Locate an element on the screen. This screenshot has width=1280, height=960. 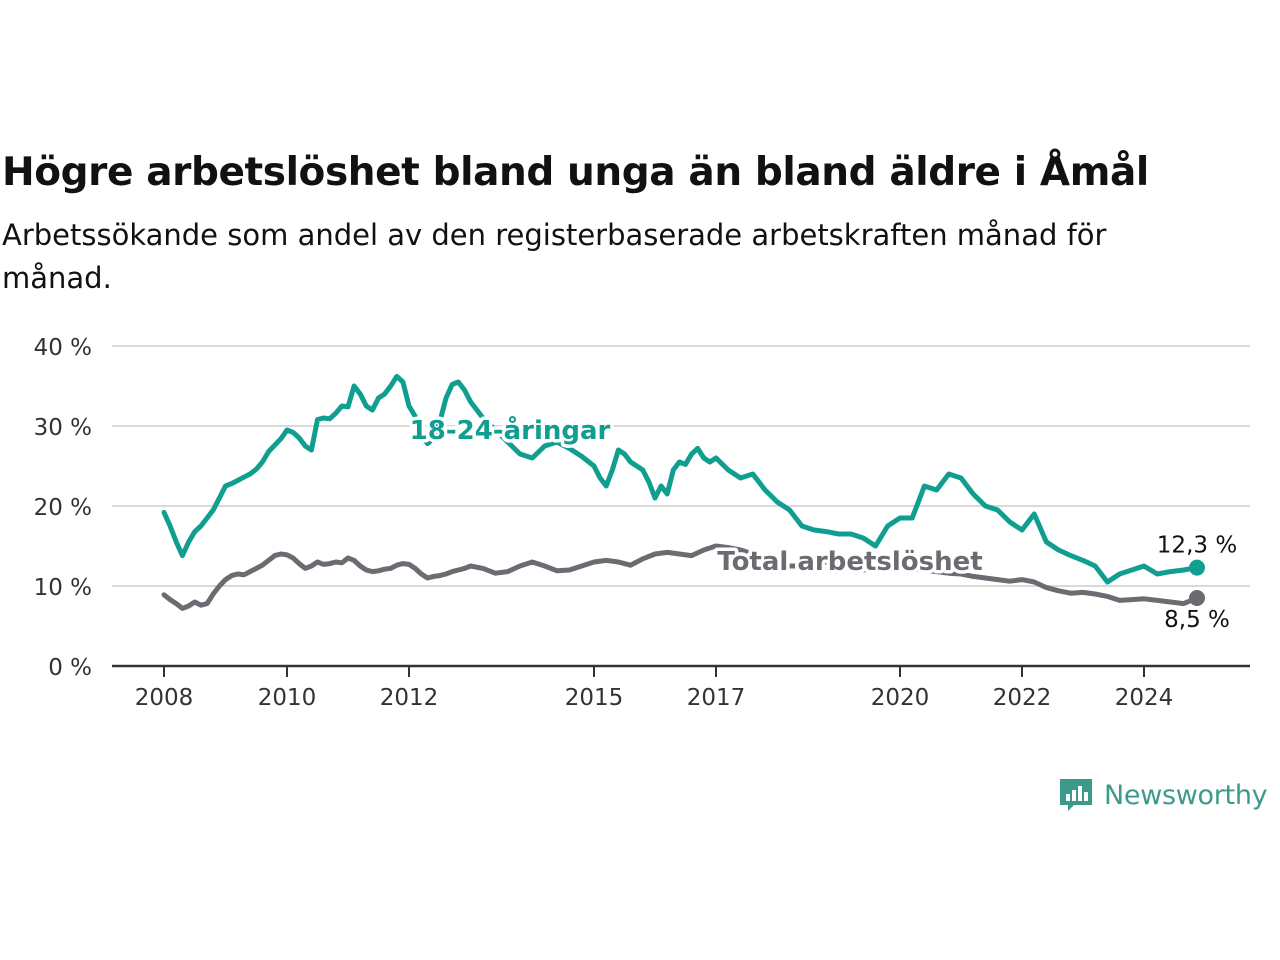
x-tick-label: 2020 is located at coordinates (900, 698).